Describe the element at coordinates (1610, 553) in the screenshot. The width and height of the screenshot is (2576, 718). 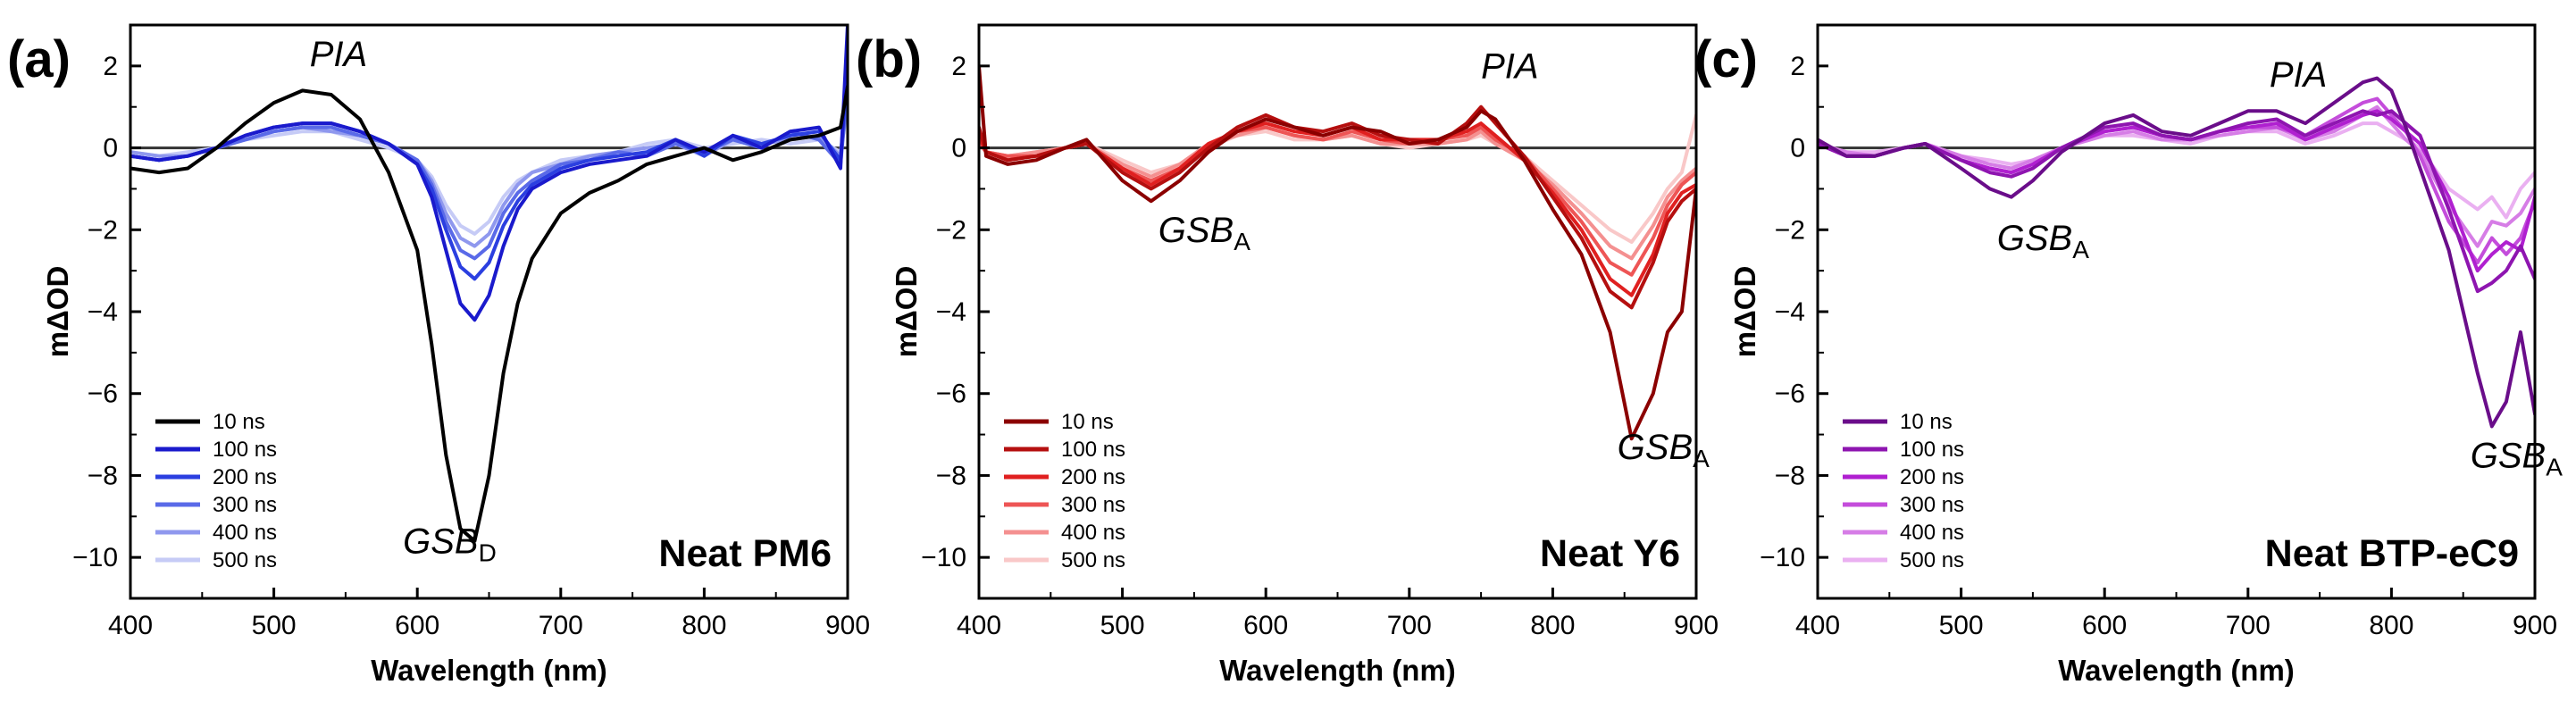
I see `panel-title: Neat Y6` at that location.